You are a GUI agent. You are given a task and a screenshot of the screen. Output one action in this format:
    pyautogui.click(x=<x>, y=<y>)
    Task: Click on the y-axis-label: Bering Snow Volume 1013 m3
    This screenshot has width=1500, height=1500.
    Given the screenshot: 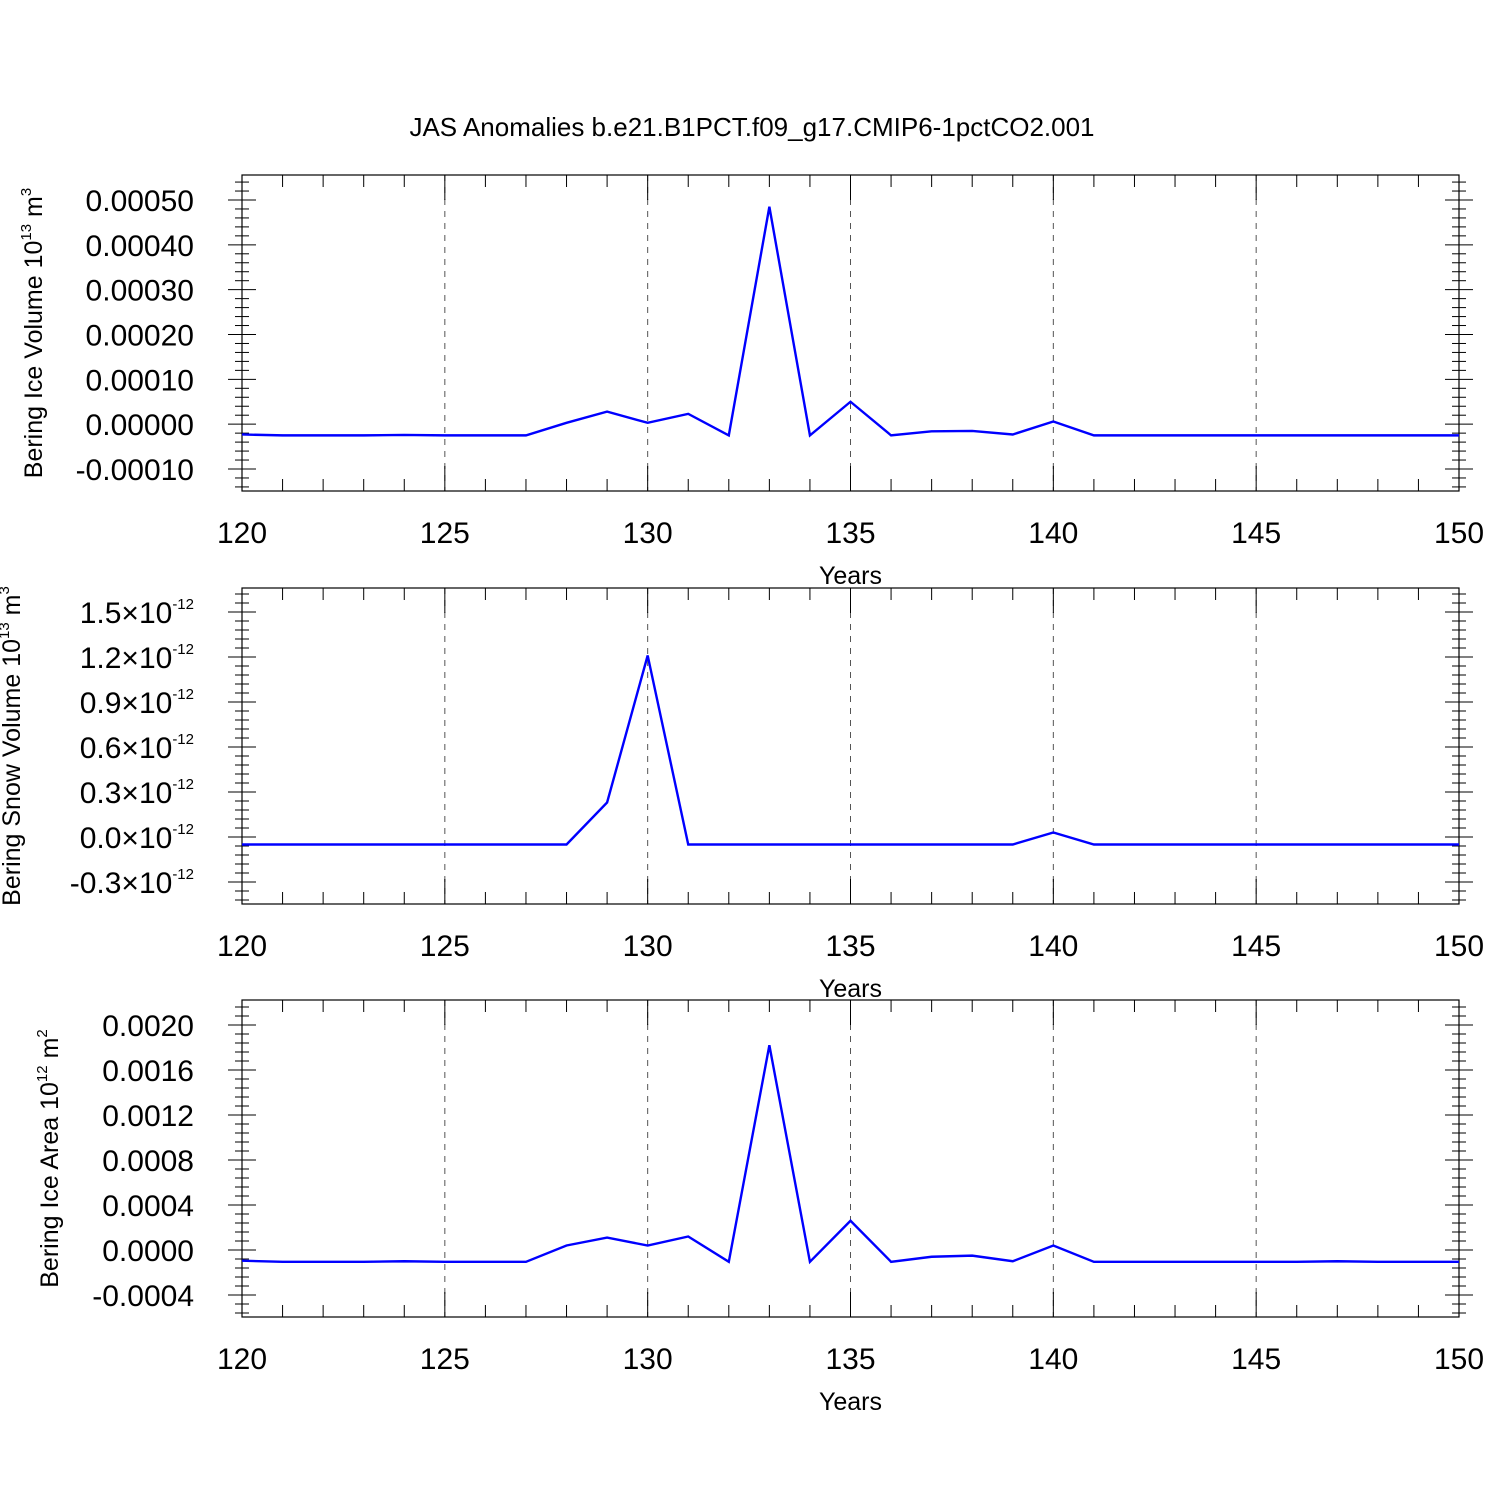 What is the action you would take?
    pyautogui.click(x=13, y=746)
    